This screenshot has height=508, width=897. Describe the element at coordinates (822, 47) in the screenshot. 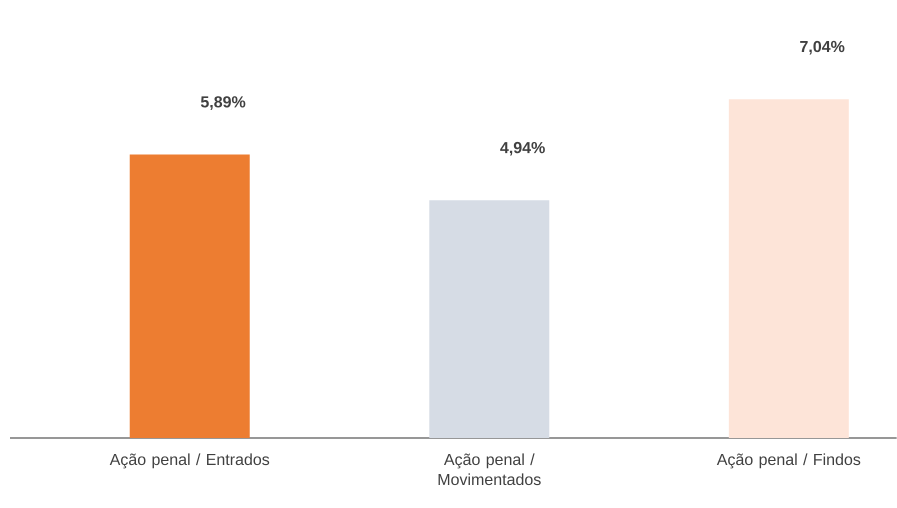

I see `data-label: 7,04%` at that location.